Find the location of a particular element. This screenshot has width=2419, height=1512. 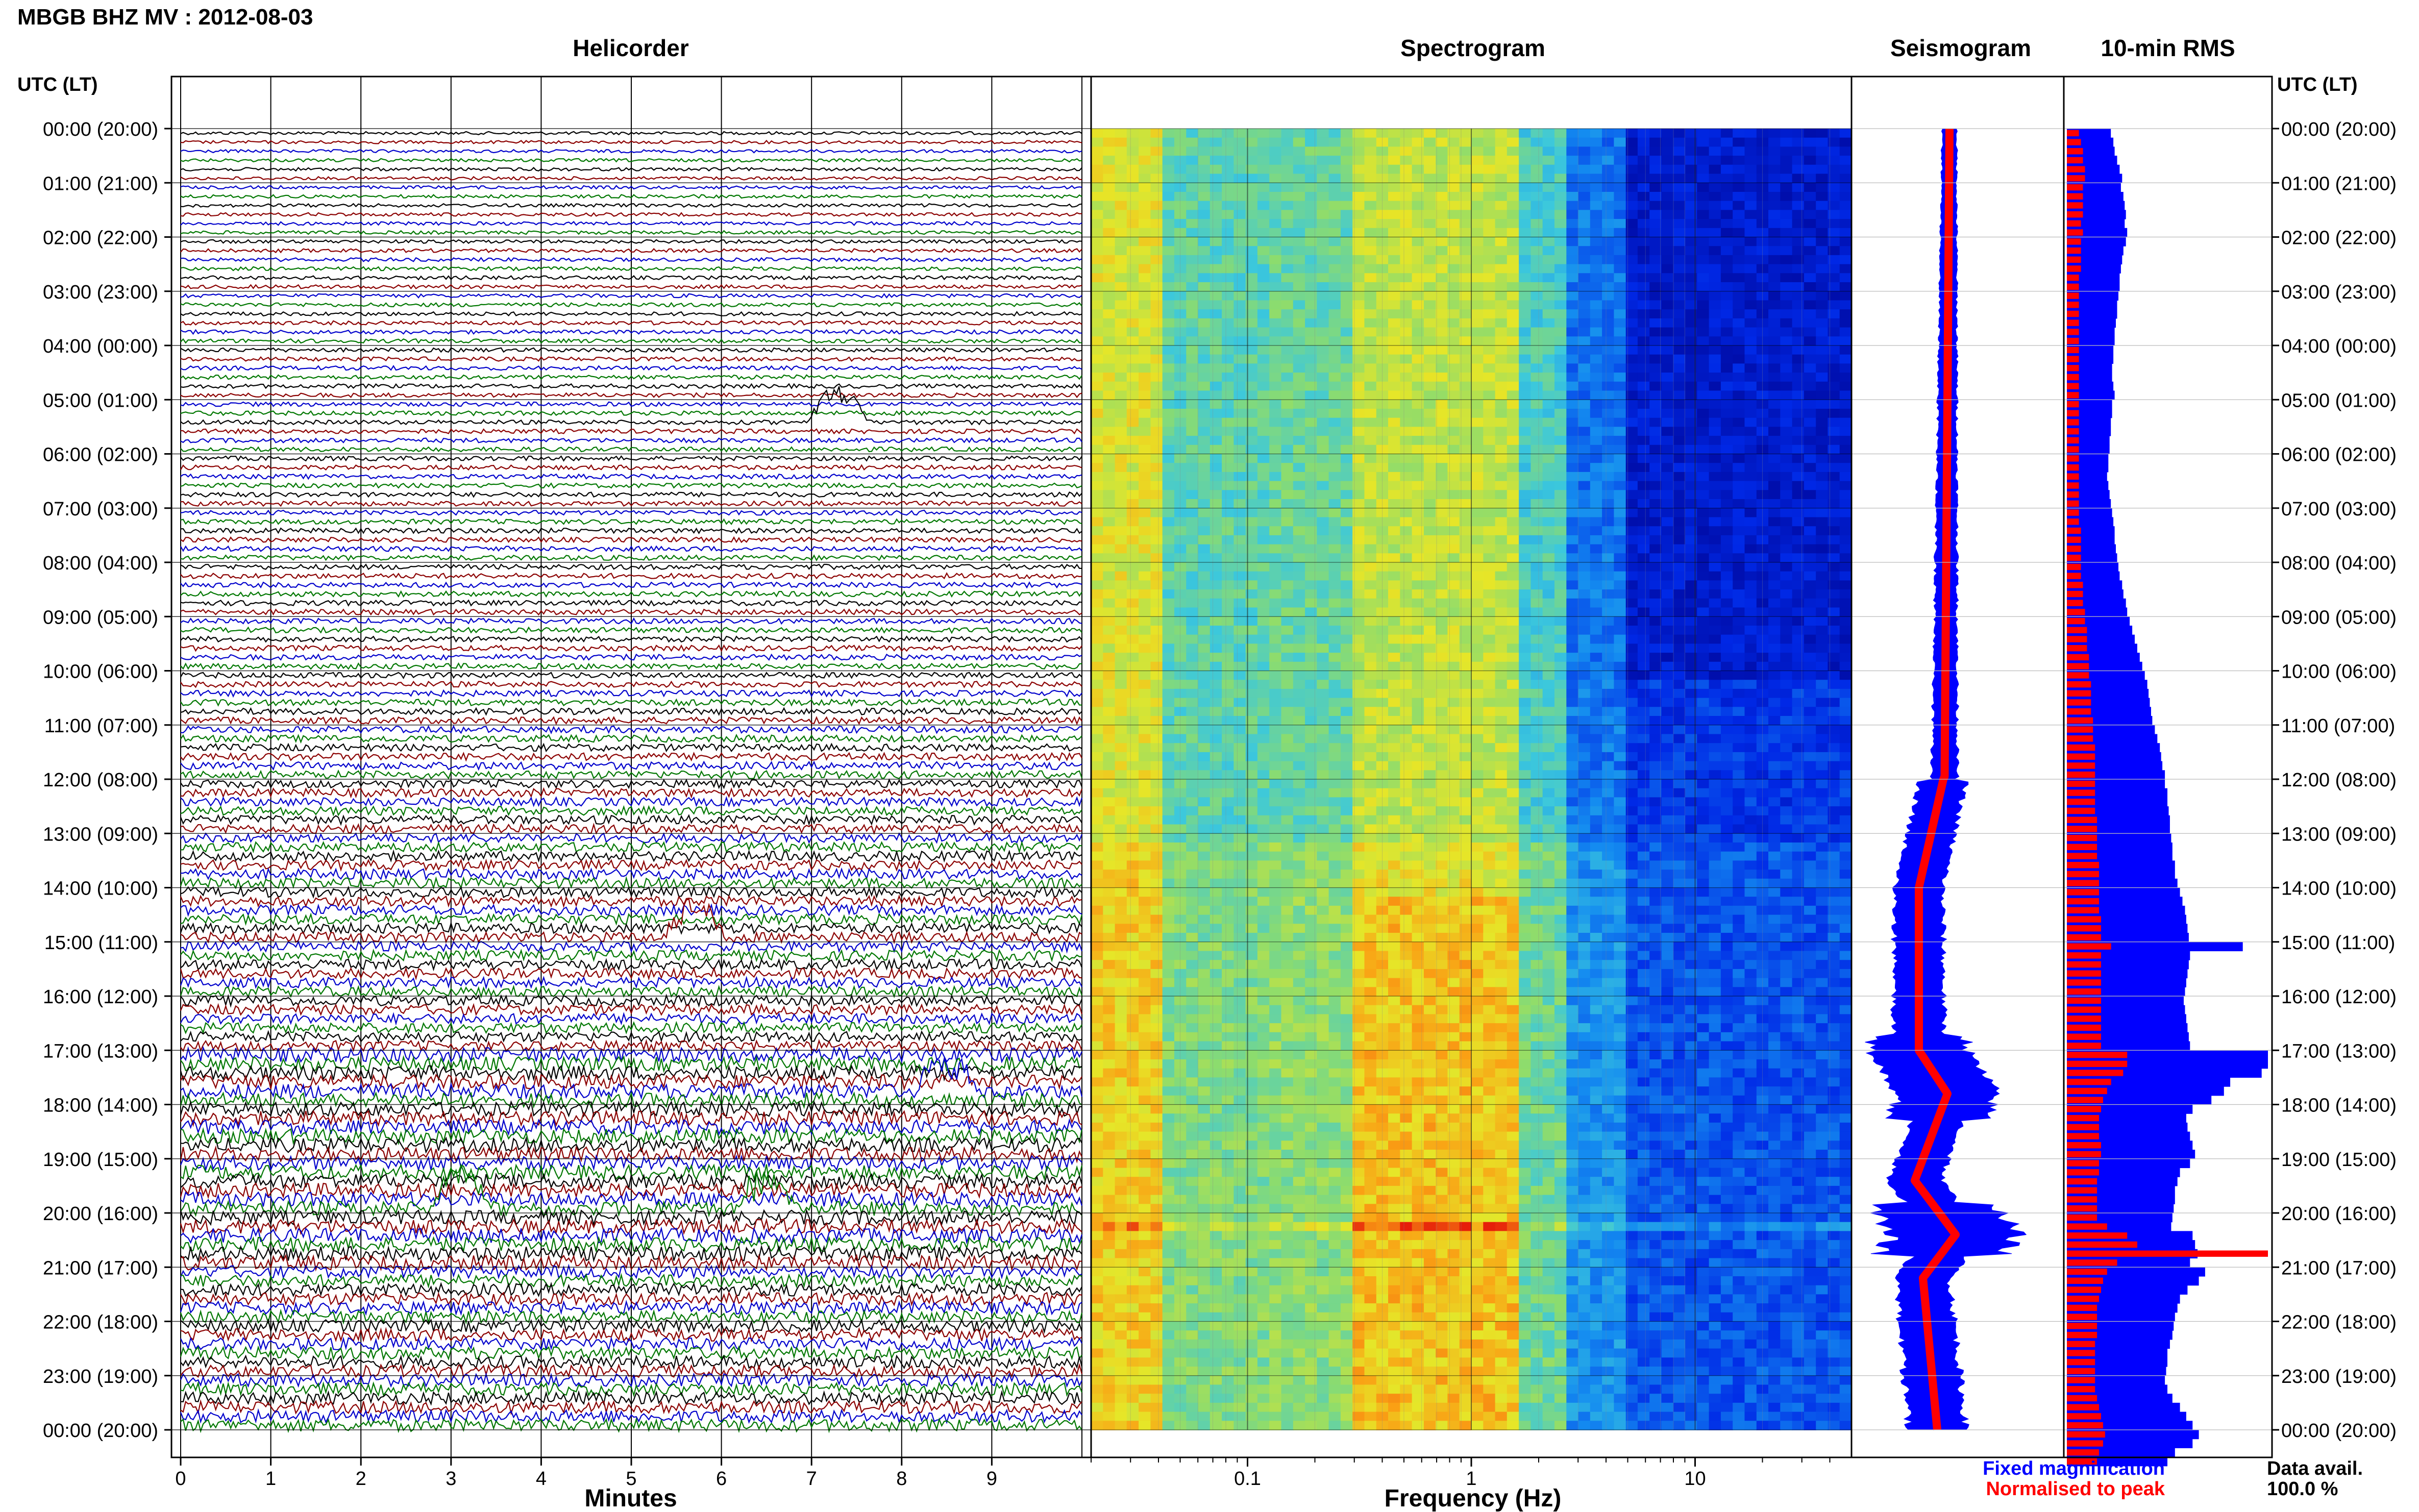

time-label-left: 11:00 (07:00) is located at coordinates (101, 726).